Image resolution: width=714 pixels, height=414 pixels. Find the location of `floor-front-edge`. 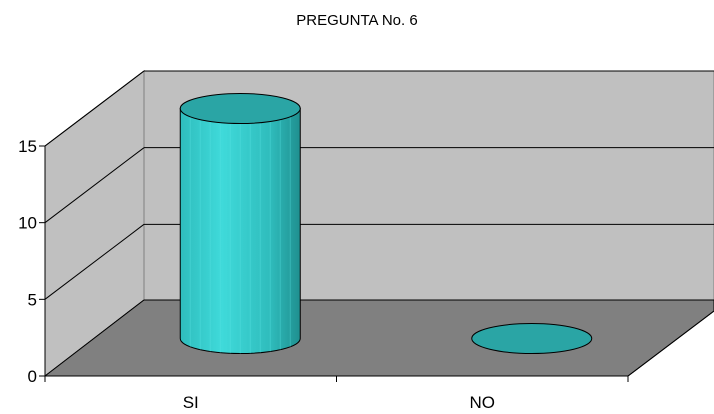

floor-front-edge is located at coordinates (670, 343).